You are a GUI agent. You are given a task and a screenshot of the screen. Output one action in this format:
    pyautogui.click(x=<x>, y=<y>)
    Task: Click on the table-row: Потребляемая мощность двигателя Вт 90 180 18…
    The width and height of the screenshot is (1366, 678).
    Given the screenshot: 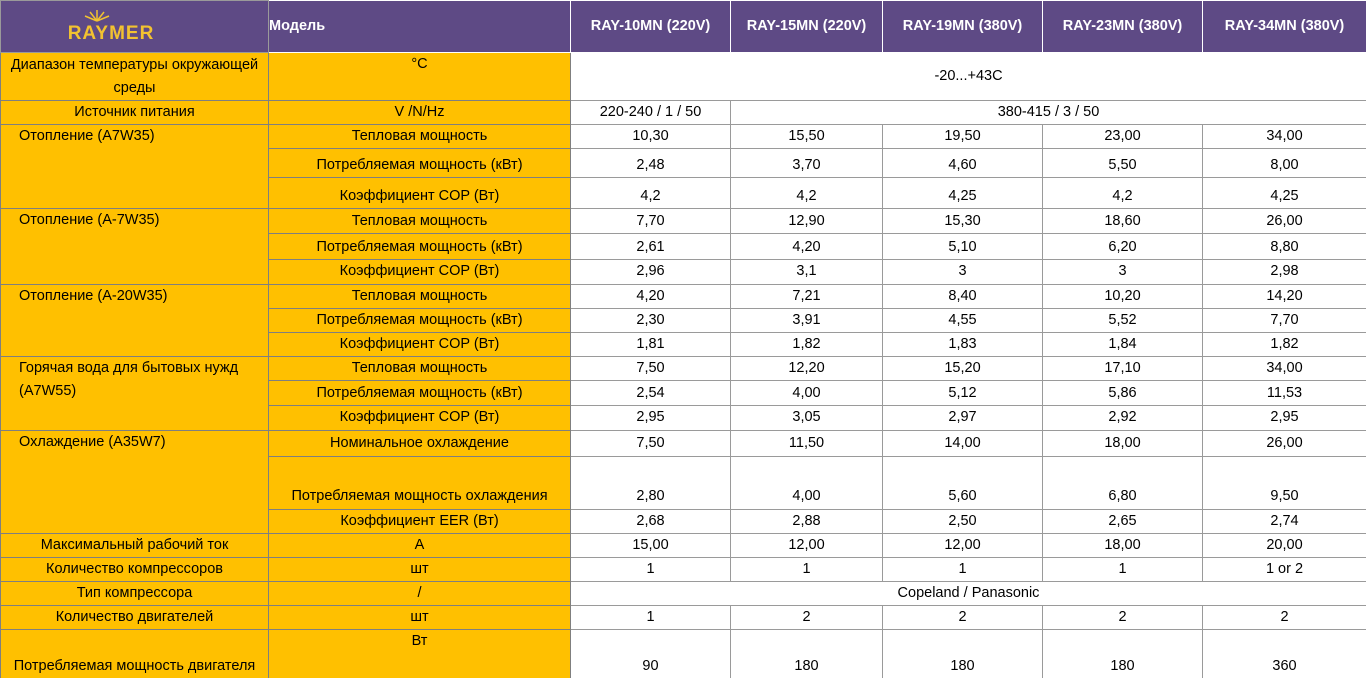 What is the action you would take?
    pyautogui.click(x=683, y=653)
    